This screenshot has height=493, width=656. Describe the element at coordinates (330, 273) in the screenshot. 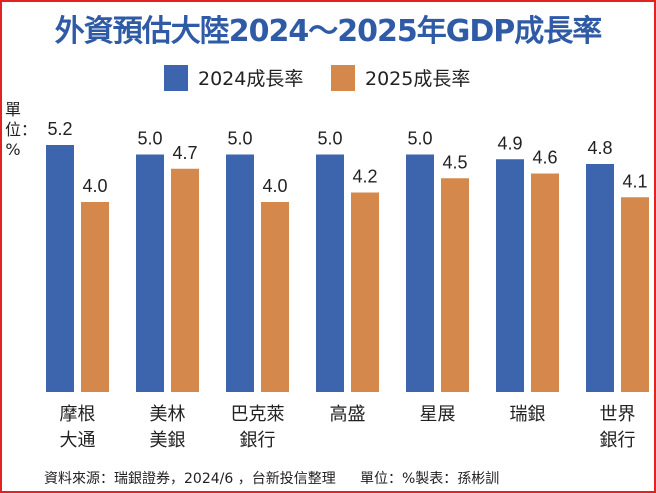

I see `bar-2024成長率-3` at that location.